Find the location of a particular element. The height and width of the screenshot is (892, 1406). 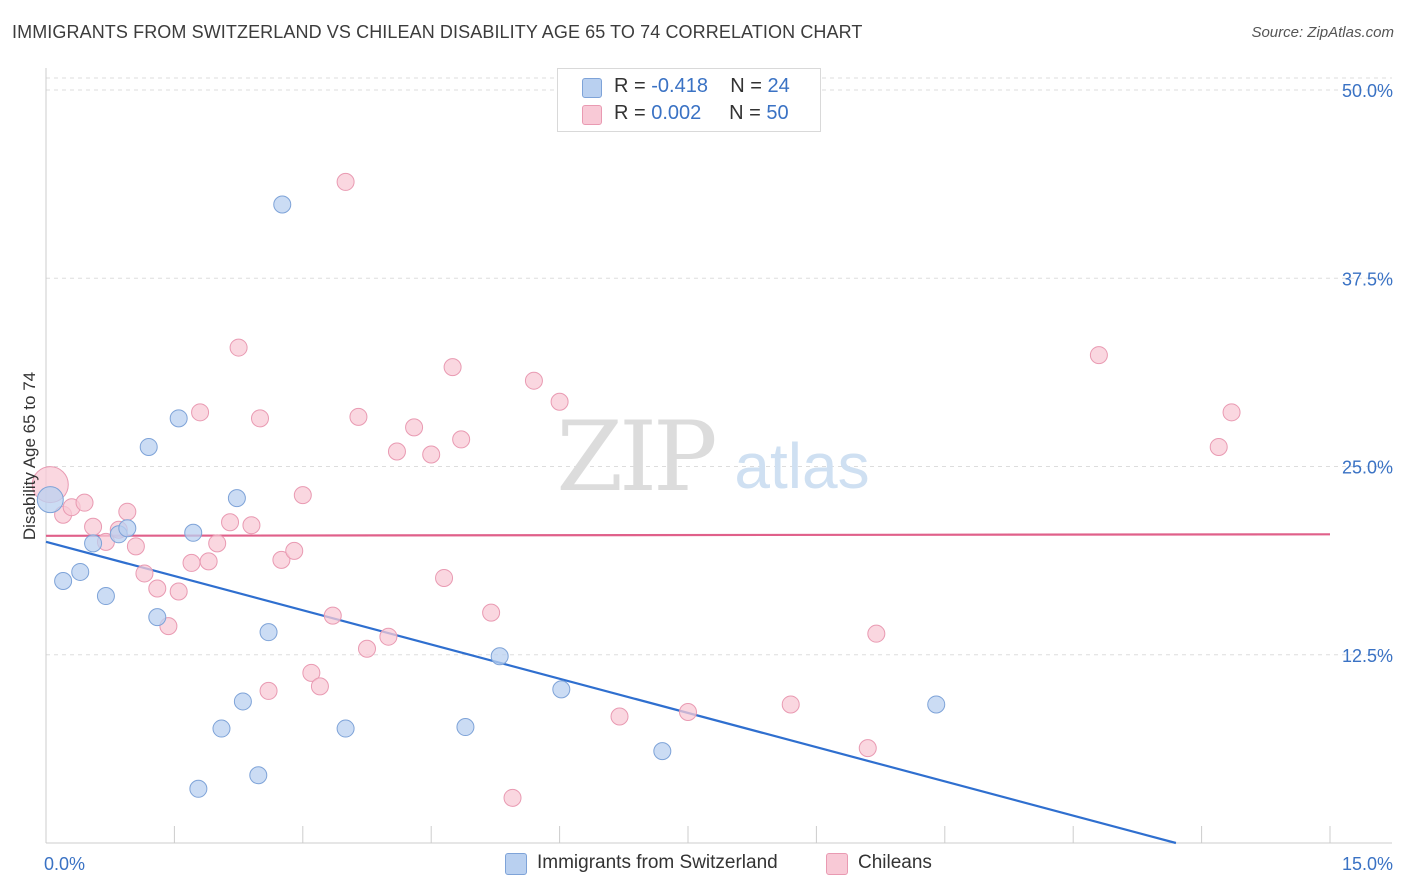

legend-label-switzerland: Immigrants from Switzerland is located at coordinates (657, 862).